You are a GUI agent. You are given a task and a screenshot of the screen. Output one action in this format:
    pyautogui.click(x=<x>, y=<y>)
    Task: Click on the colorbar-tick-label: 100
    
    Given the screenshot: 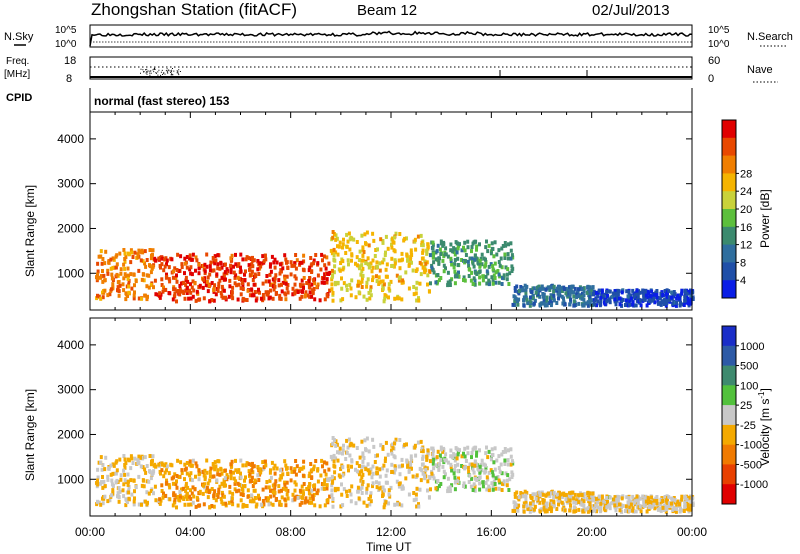 What is the action you would take?
    pyautogui.click(x=749, y=386)
    